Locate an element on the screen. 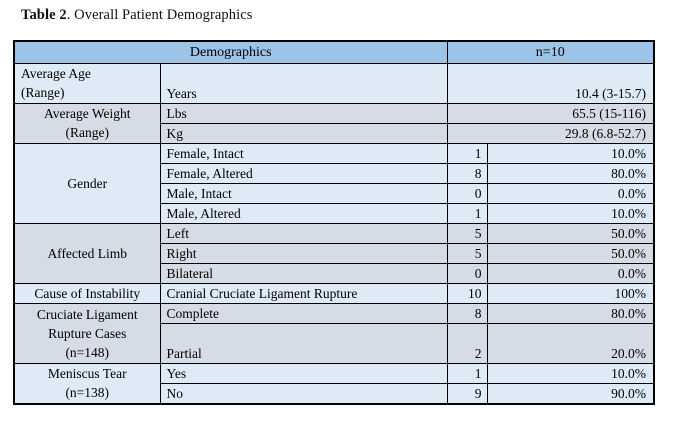  item-ccl-rupture: Cranial Cruciate Ligament Rupture is located at coordinates (303, 293).